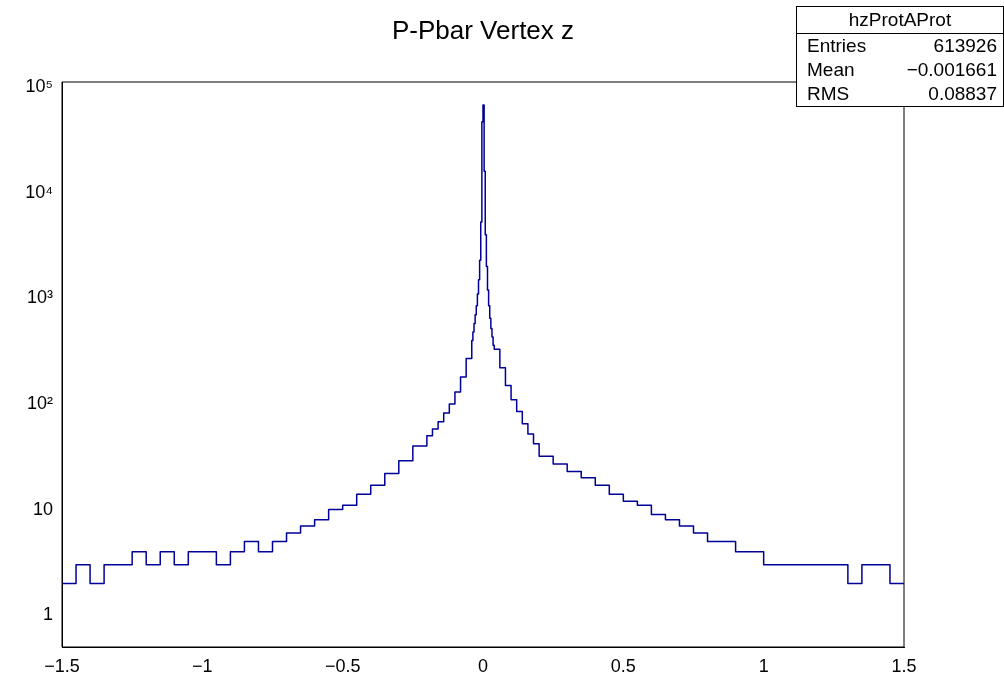  I want to click on y-tick-label: 10³, so click(40, 297).